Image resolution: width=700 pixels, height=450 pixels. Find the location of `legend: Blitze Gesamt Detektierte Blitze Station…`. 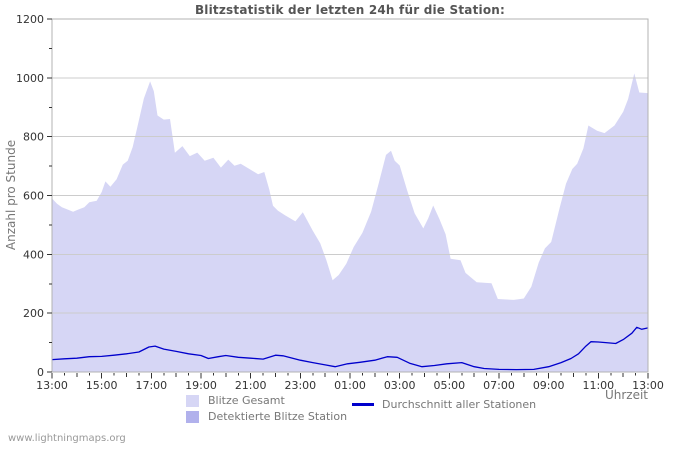

legend: Blitze Gesamt Detektierte Blitze Station… is located at coordinates (396, 410).